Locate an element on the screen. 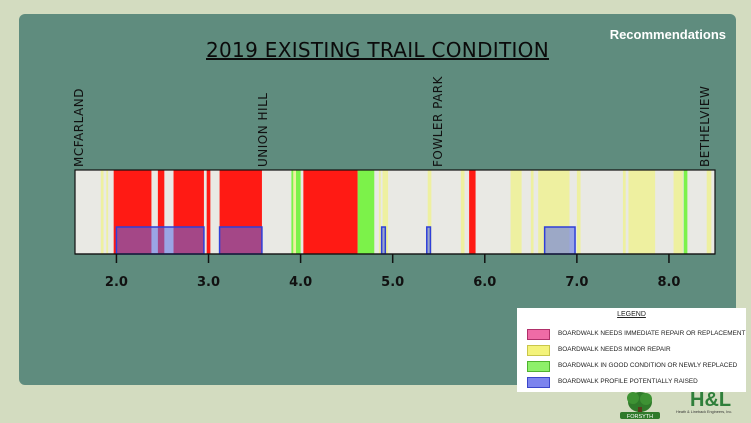 The height and width of the screenshot is (423, 751). location-label: UNION HILL is located at coordinates (263, 130).